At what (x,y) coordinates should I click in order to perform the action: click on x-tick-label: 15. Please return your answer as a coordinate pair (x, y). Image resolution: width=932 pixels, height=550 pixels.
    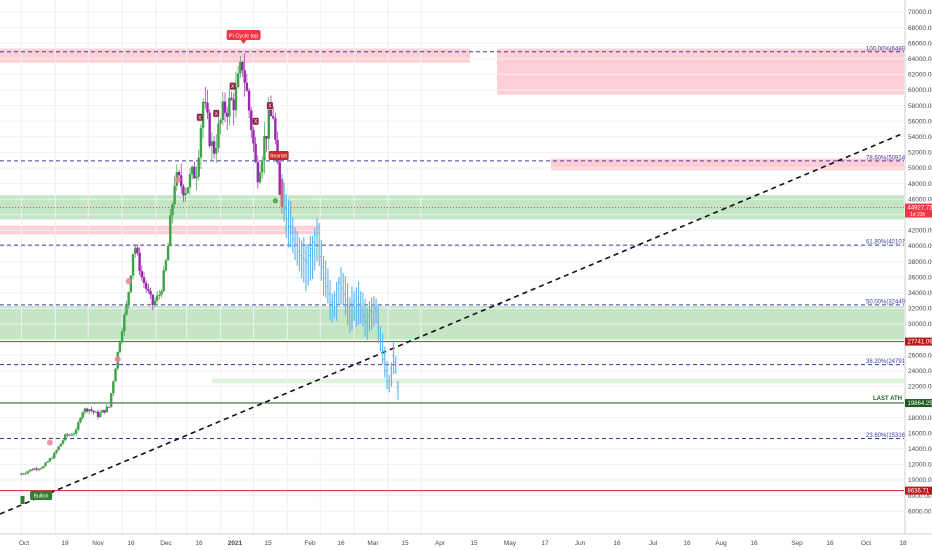
    Looking at the image, I should click on (268, 543).